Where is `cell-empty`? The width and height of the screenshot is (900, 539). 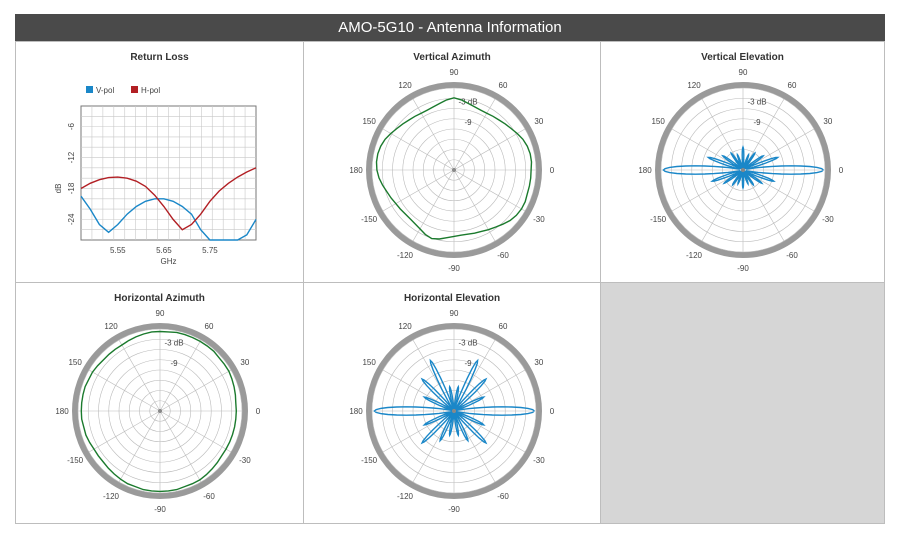 cell-empty is located at coordinates (742, 403).